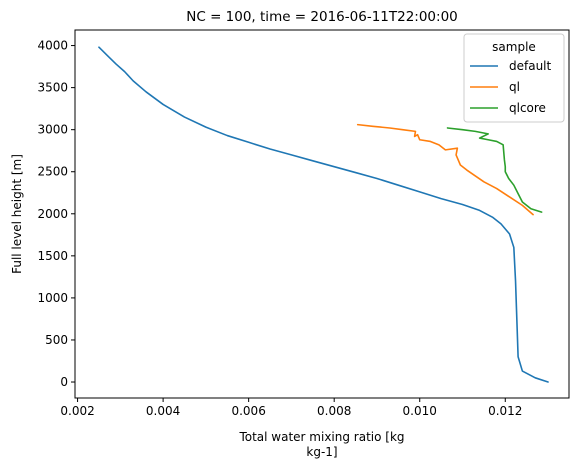  Describe the element at coordinates (514, 87) in the screenshot. I see `legend-label-ql: ql` at that location.